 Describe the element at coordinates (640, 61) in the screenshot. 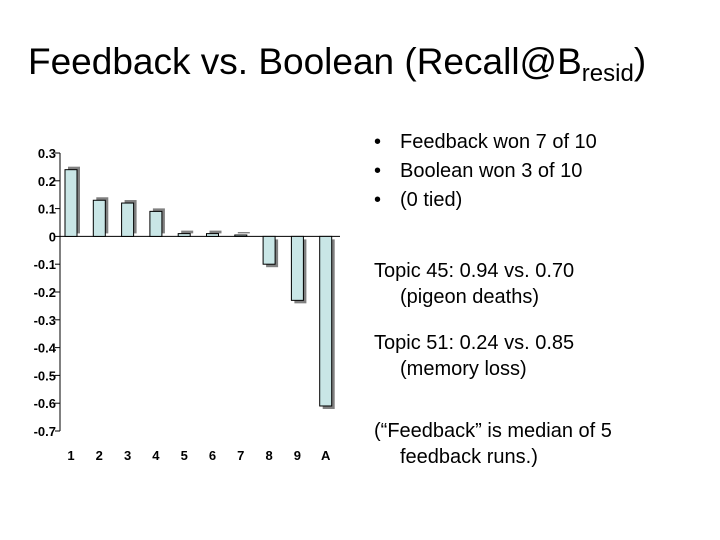

I see `title-end: )` at that location.